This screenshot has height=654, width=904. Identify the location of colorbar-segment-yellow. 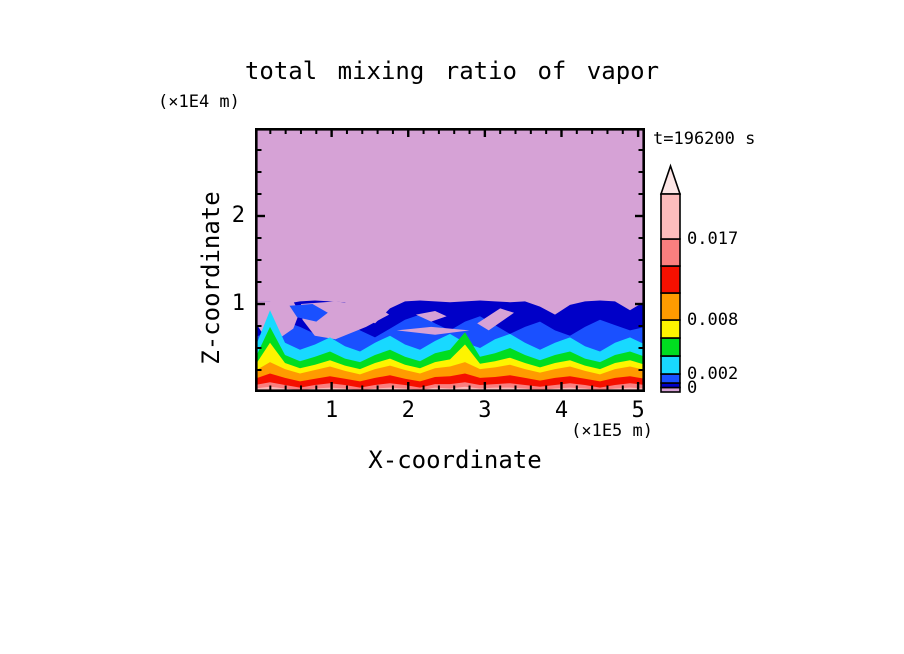
(670, 329).